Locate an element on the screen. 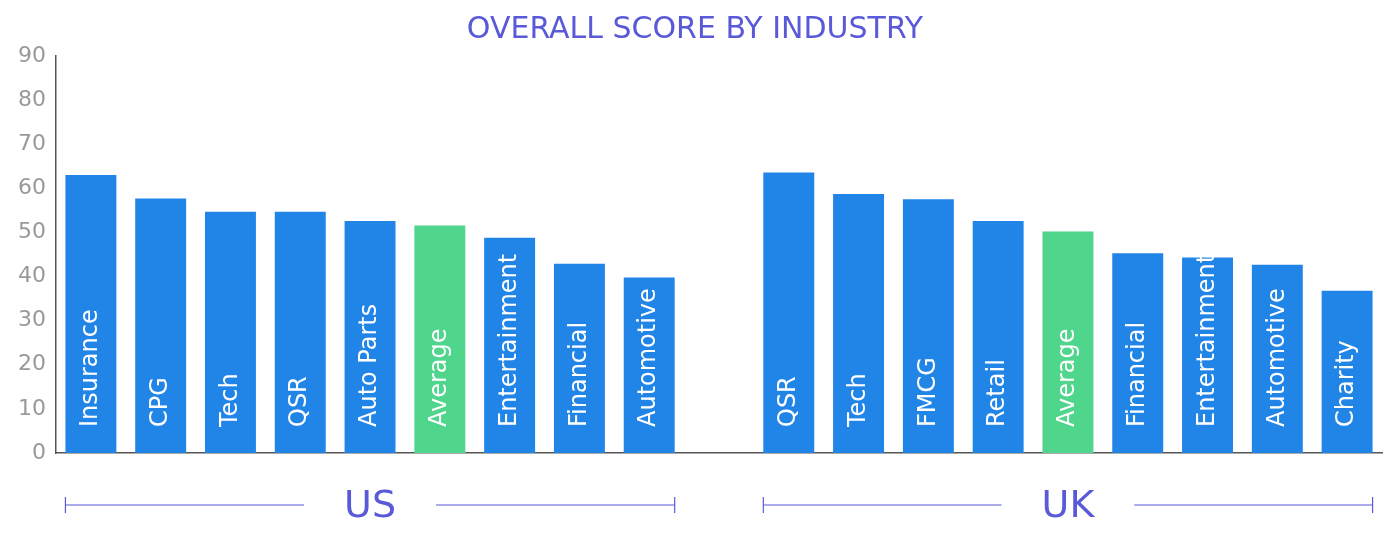  x-tick-label: FMCG is located at coordinates (926, 392).